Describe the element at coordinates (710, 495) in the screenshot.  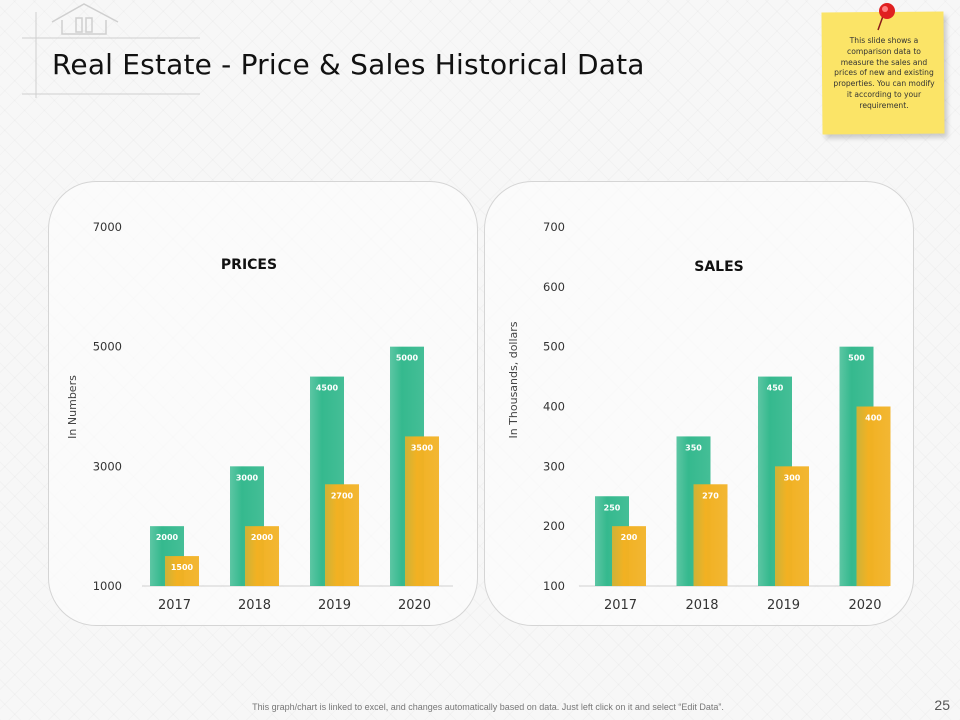
I see `data-label: 270` at that location.